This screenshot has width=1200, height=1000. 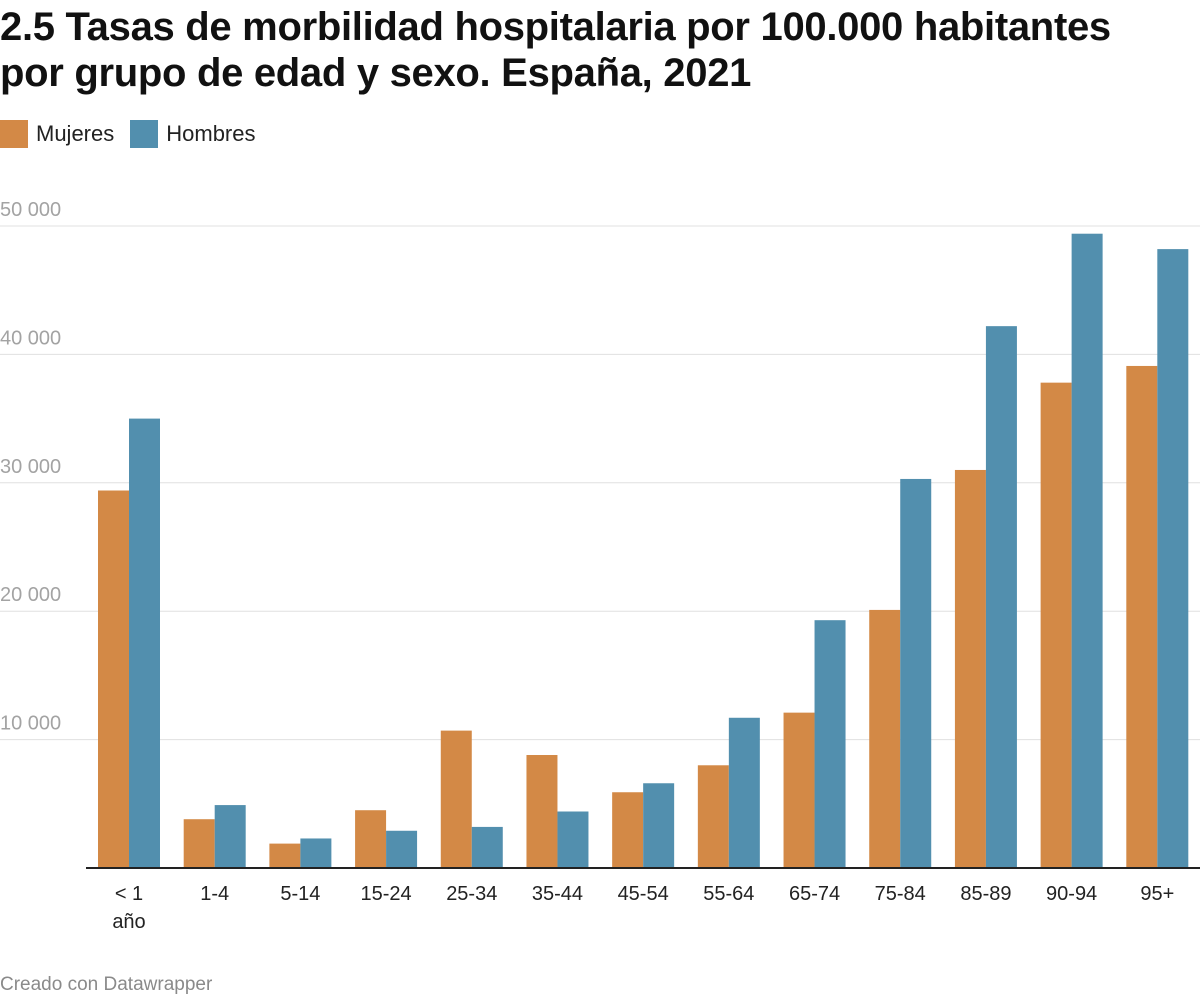 I want to click on x-tick-label: 1-4, so click(x=214, y=894).